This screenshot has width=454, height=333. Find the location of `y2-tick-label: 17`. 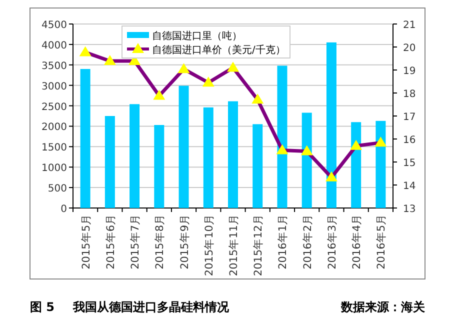

y2-tick-label: 17 is located at coordinates (409, 117).